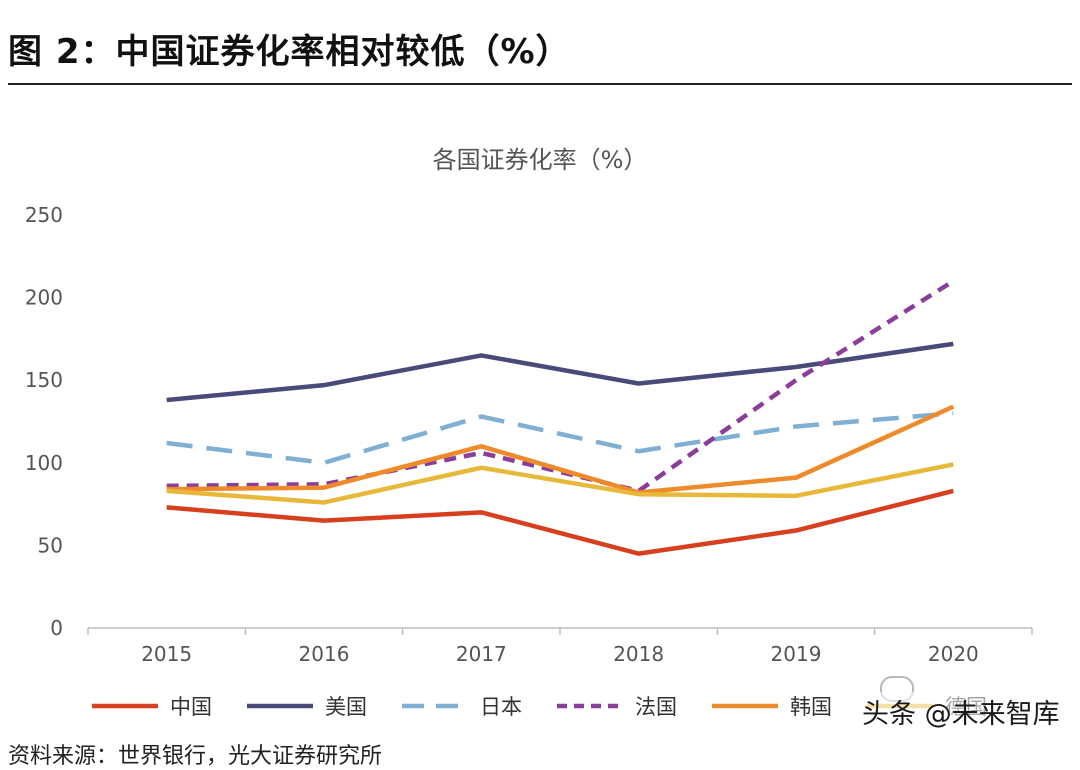  What do you see at coordinates (324, 654) in the screenshot?
I see `x-tick-label: 2016` at bounding box center [324, 654].